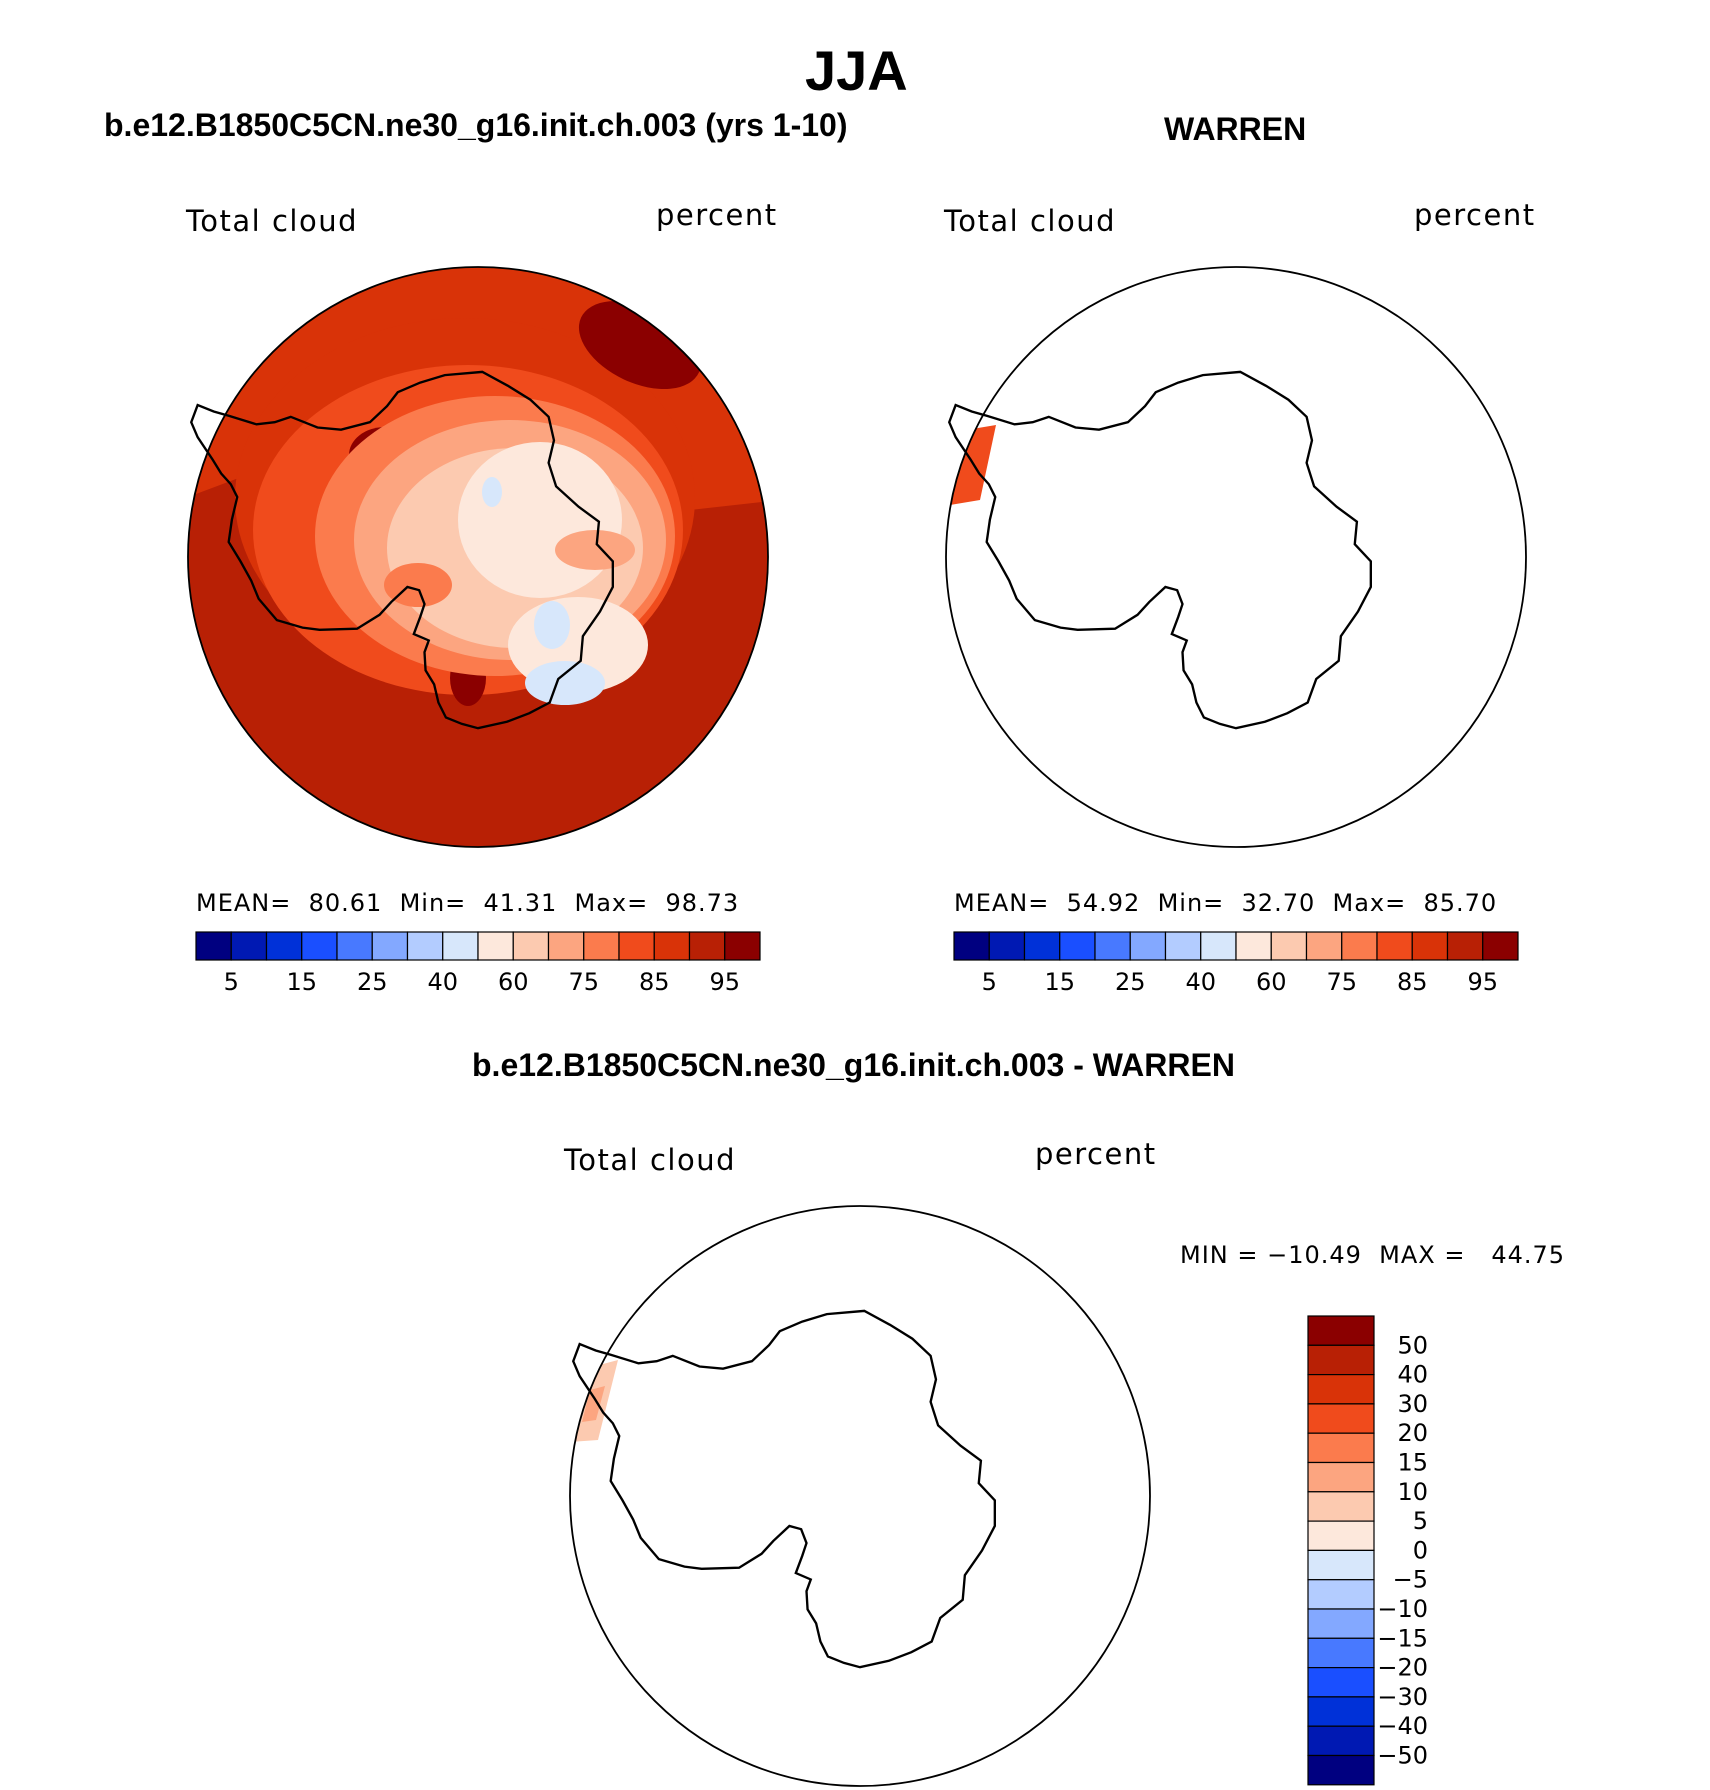 This screenshot has height=1790, width=1710. Describe the element at coordinates (272, 221) in the screenshot. I see `panel1-variable-label: Total cloud` at that location.